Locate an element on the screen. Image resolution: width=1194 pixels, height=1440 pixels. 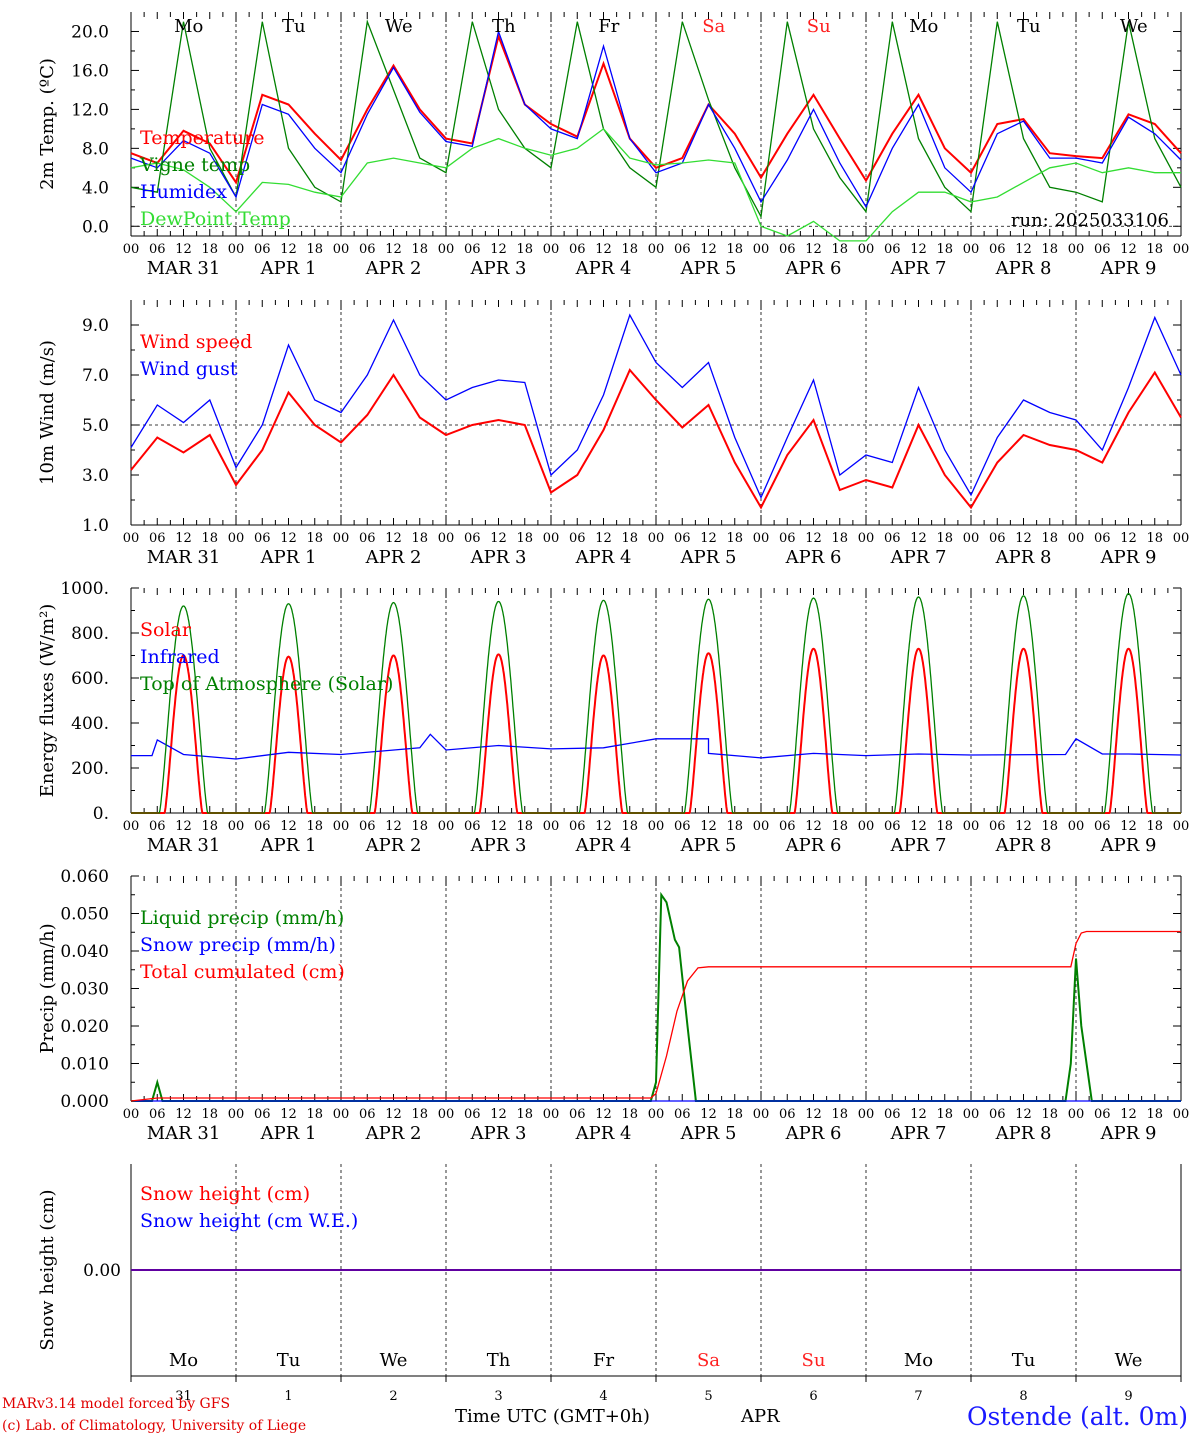
date-label: APR 8 is located at coordinates (1023, 557).